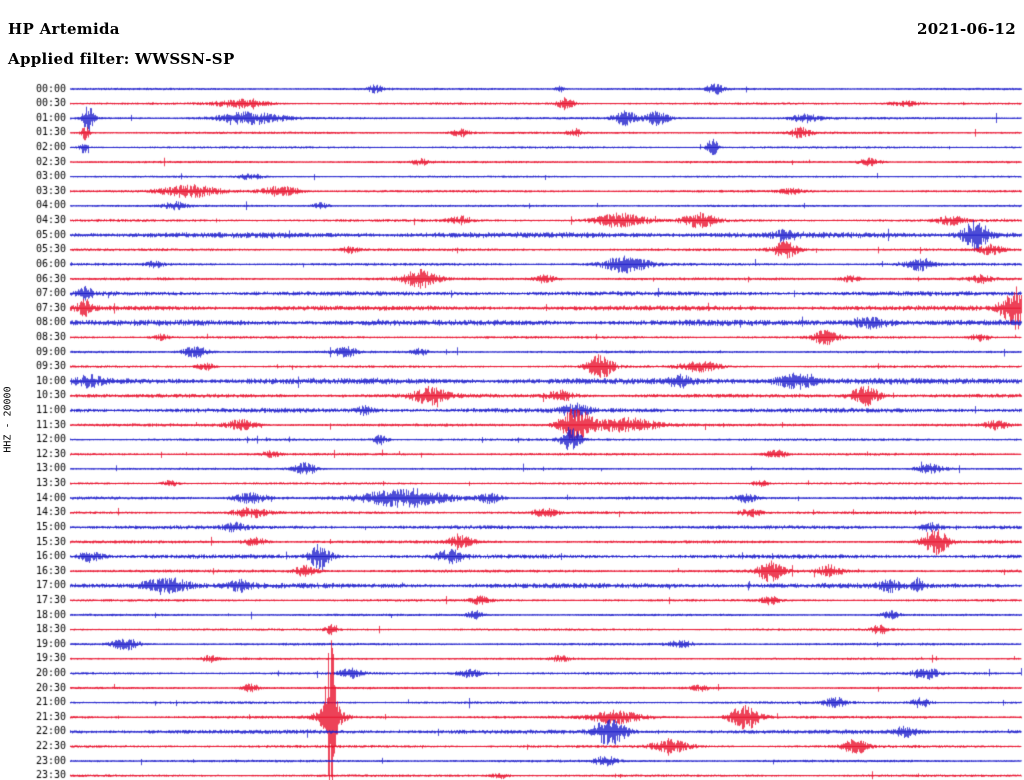 This screenshot has height=780, width=1024. Describe the element at coordinates (8, 419) in the screenshot. I see `channel-axis-label: HHZ - 20000` at that location.